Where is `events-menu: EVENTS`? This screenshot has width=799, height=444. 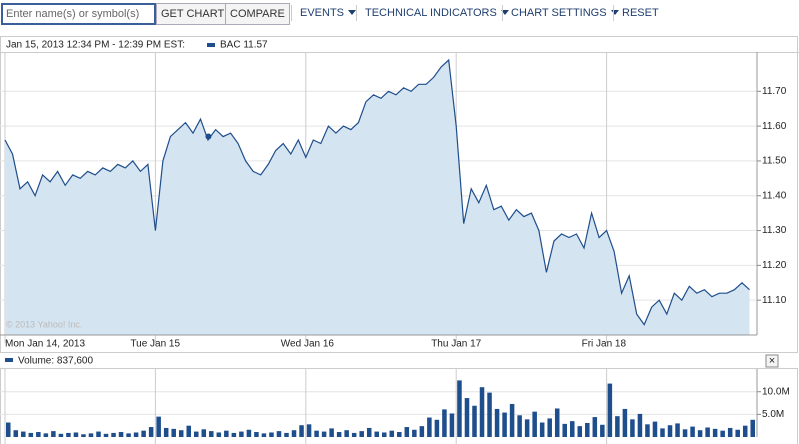
events-menu: EVENTS is located at coordinates (328, 13).